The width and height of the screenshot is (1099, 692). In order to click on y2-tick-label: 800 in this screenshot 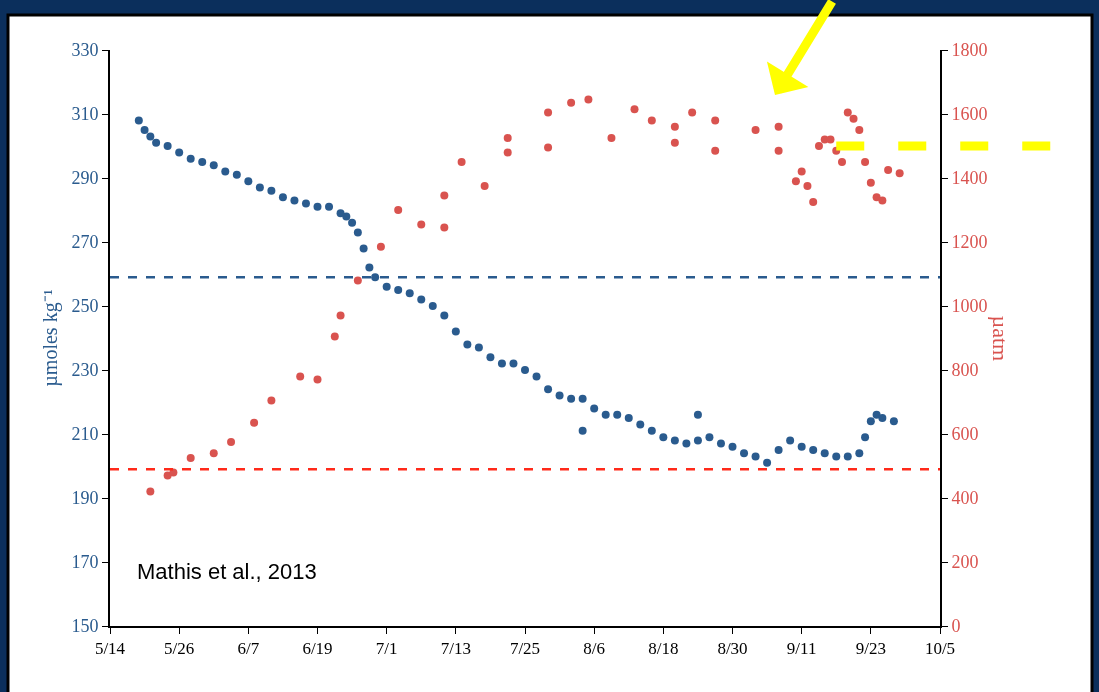, I will do `click(965, 370)`.